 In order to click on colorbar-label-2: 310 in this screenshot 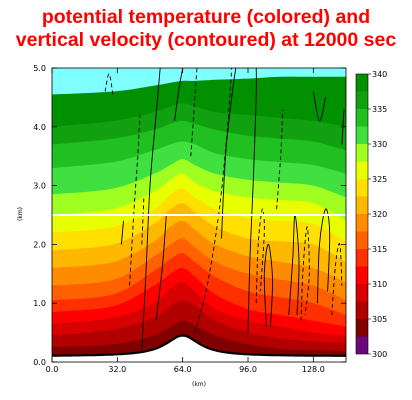, I will do `click(379, 284)`.